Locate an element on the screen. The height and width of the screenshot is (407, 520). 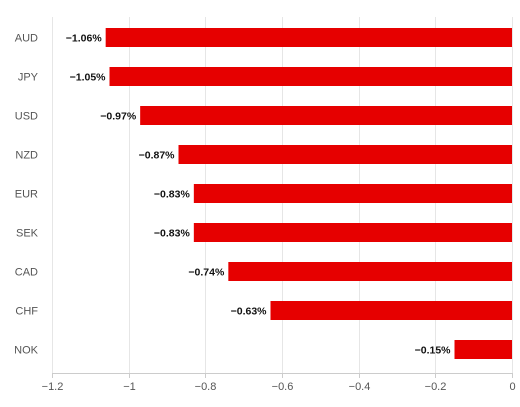
bar-usd is located at coordinates (326, 115).